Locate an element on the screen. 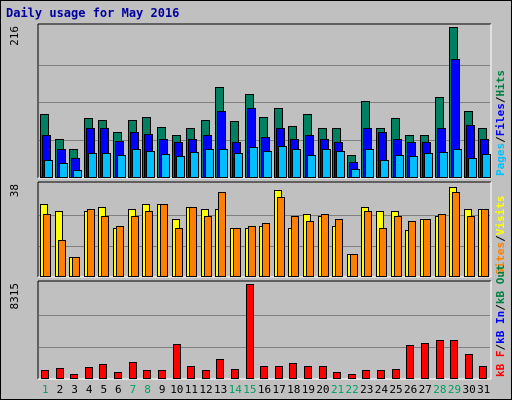 The width and height of the screenshot is (512, 400). legend-top: Pages/Files/Hits is located at coordinates (500, 123).